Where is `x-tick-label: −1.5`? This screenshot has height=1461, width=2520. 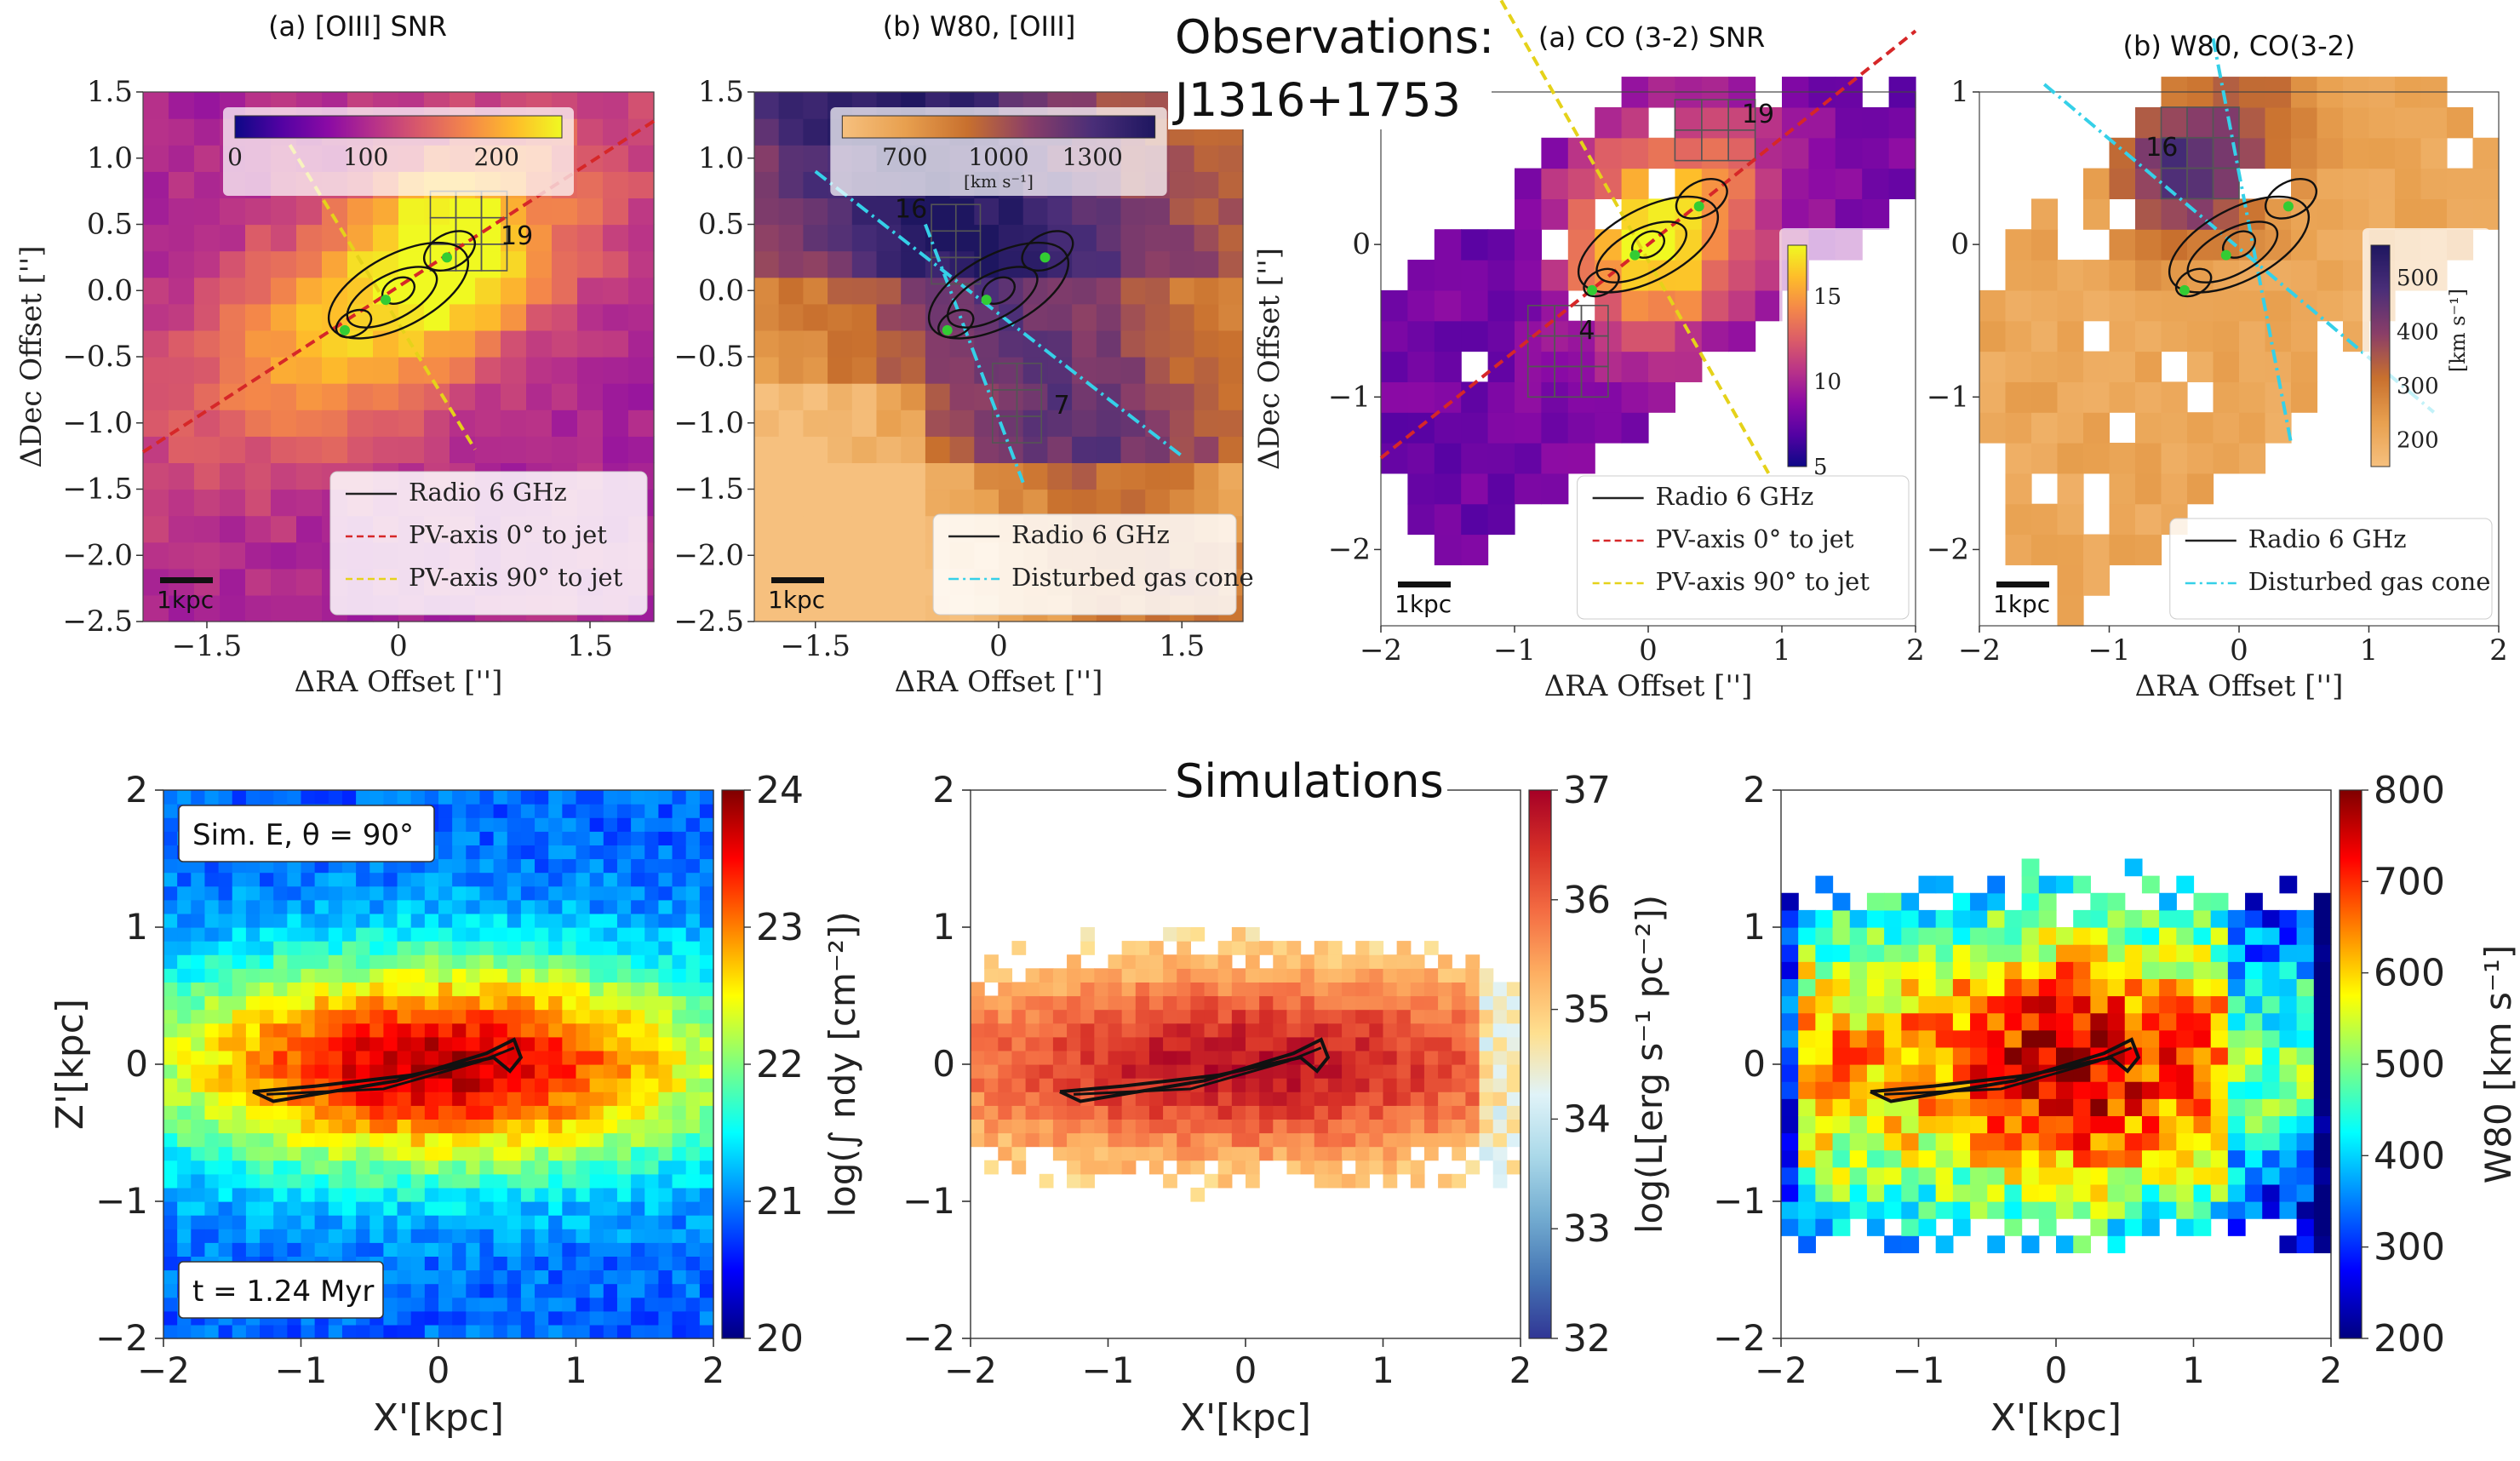
x-tick-label: −1.5 is located at coordinates (815, 646).